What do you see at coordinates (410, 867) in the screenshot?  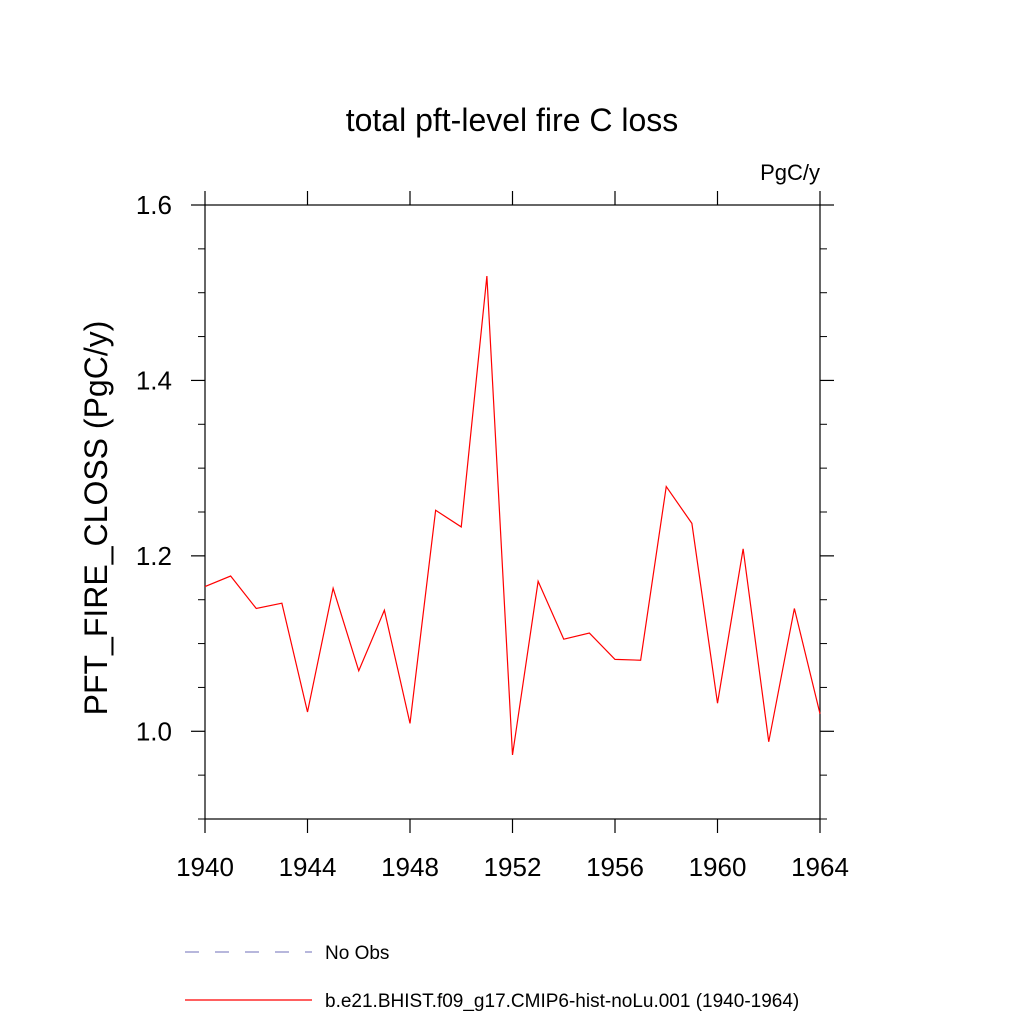 I see `x-tick-label: 1948` at bounding box center [410, 867].